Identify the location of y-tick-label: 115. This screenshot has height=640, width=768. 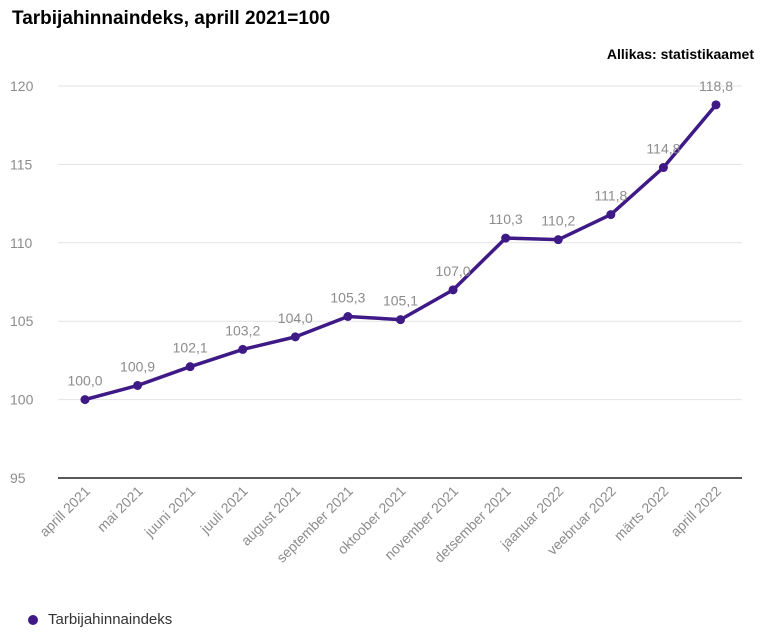
(21, 164).